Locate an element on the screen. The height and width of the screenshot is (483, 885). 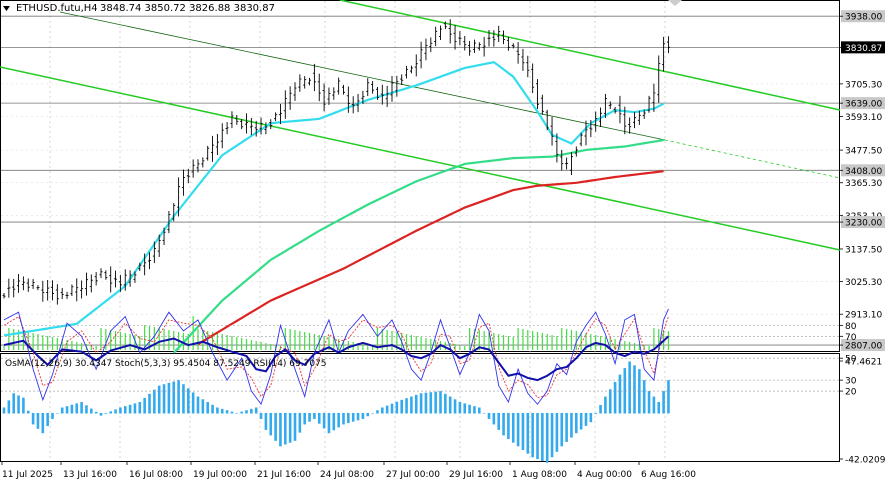
ohlc-readout: 3848.74 3850.72 3826.88 3830.87 is located at coordinates (187, 8).